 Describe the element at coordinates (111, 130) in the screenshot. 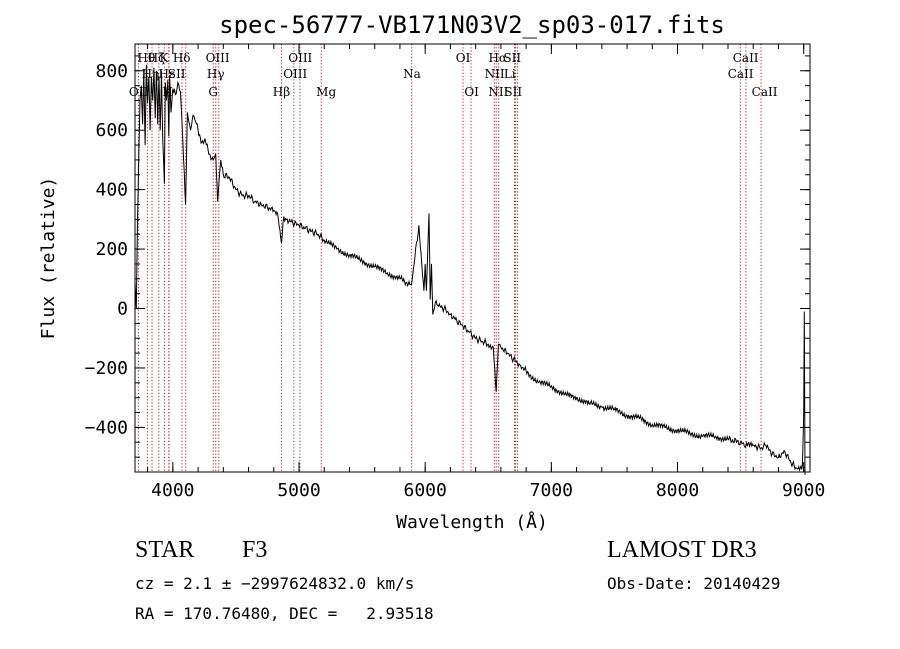

I see `y-tick-label: 600` at that location.